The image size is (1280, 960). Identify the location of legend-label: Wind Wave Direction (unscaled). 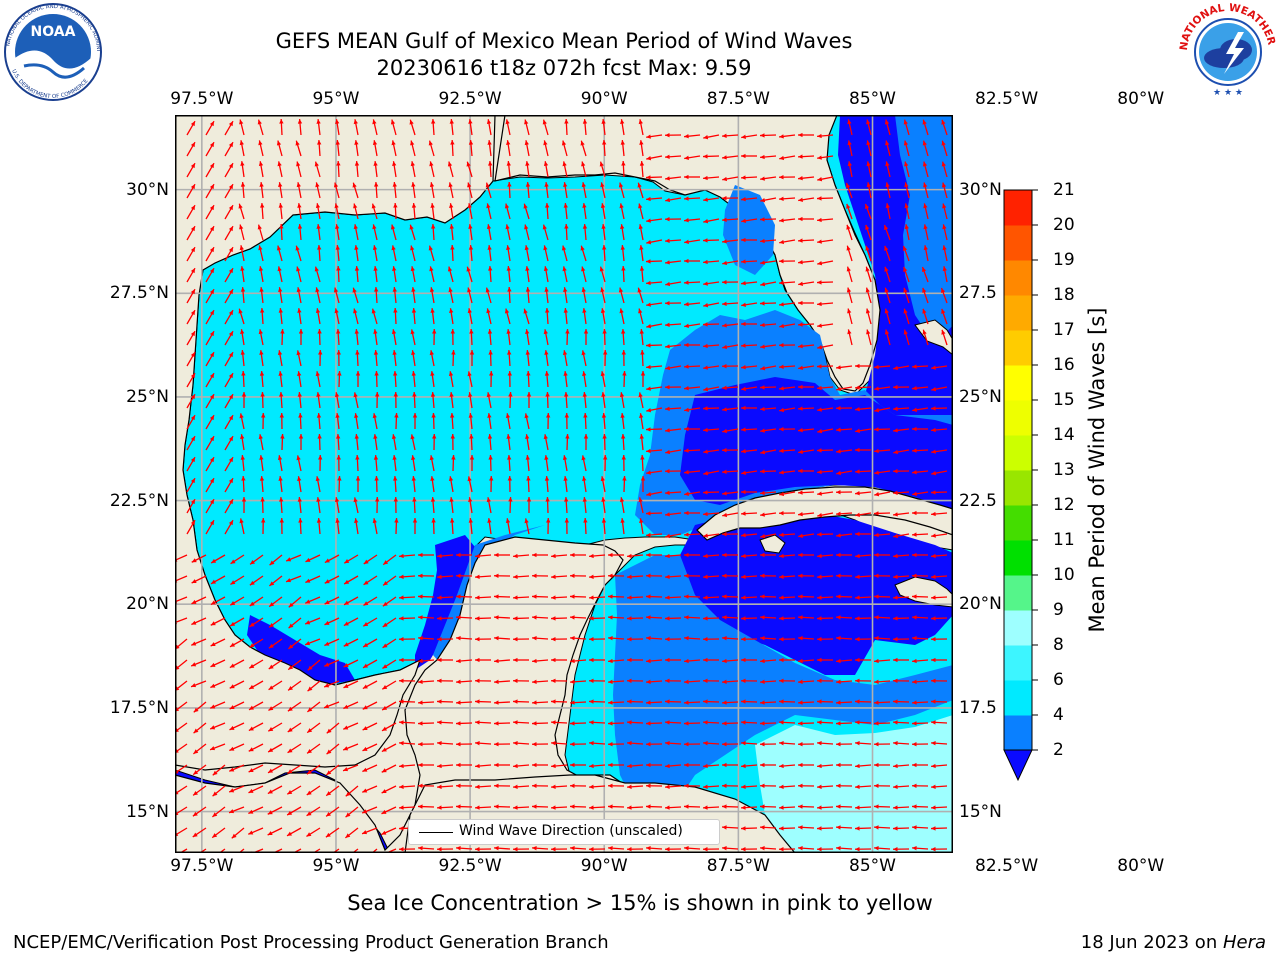
(571, 831).